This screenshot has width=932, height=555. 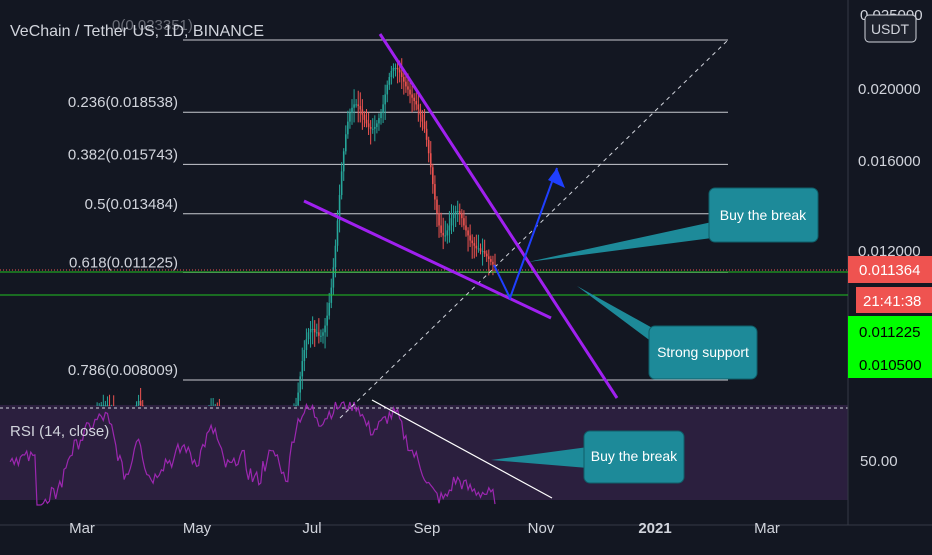 I want to click on rsi-label: RSI (14, close), so click(x=59, y=431).